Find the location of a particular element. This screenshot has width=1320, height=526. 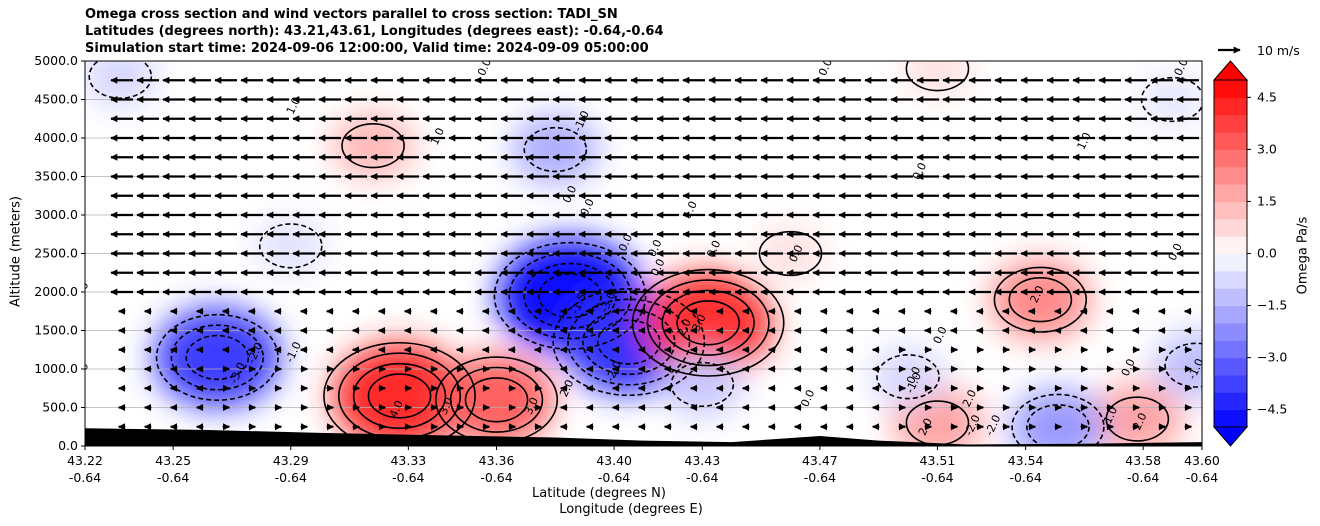

x-tick-label-lat: 43.60 is located at coordinates (1202, 460).